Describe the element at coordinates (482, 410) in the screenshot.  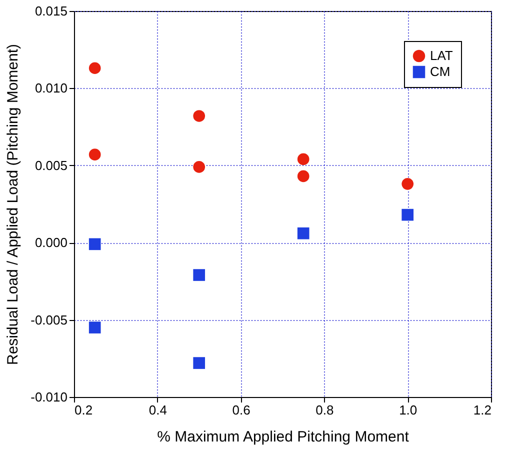
I see `x-tick-label: 1.2` at that location.